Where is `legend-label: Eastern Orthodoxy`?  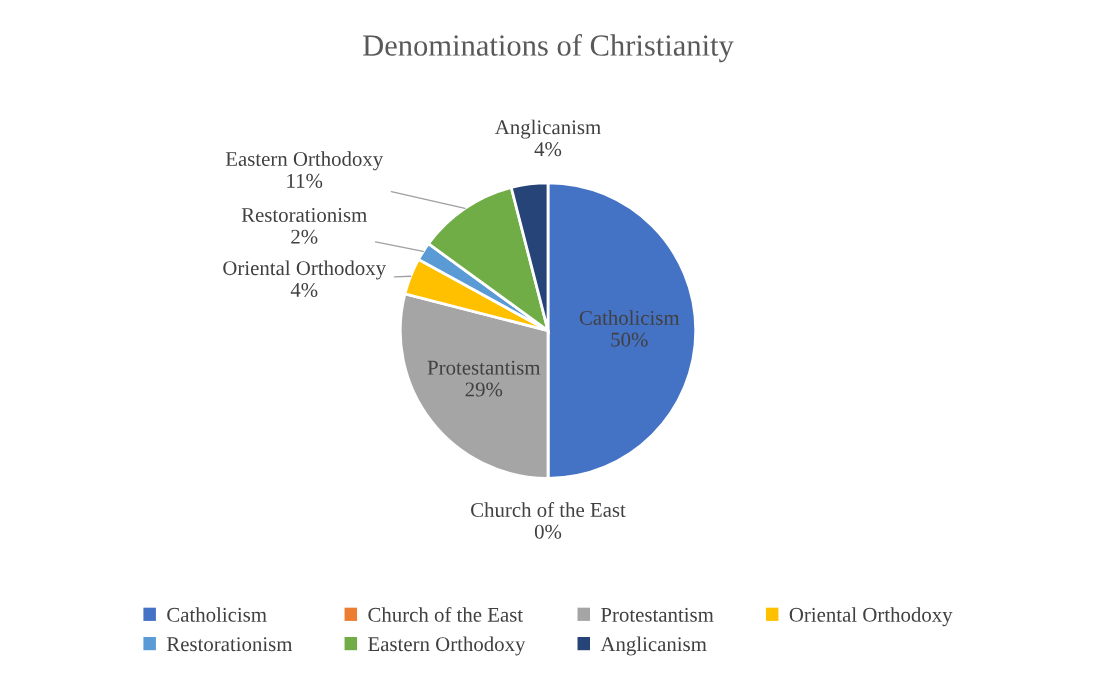
legend-label: Eastern Orthodoxy is located at coordinates (447, 646).